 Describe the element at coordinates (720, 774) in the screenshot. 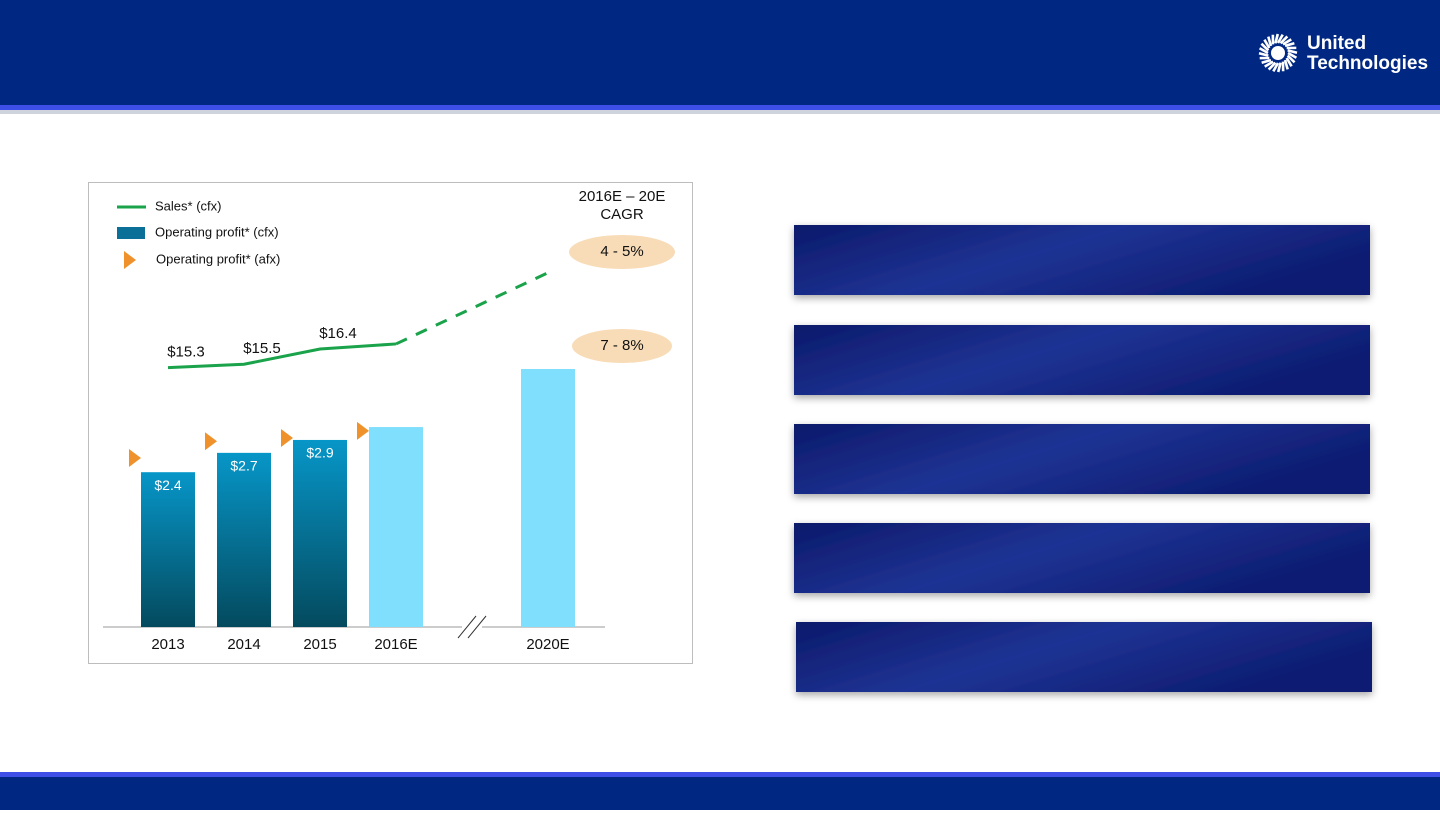

I see `footer-stripe` at that location.